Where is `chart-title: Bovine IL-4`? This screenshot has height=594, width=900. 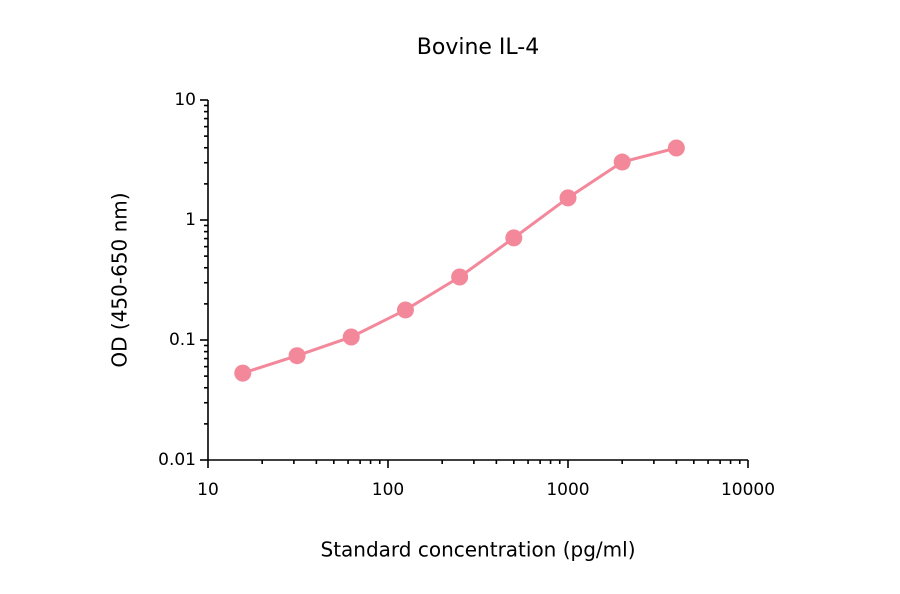 chart-title: Bovine IL-4 is located at coordinates (478, 47).